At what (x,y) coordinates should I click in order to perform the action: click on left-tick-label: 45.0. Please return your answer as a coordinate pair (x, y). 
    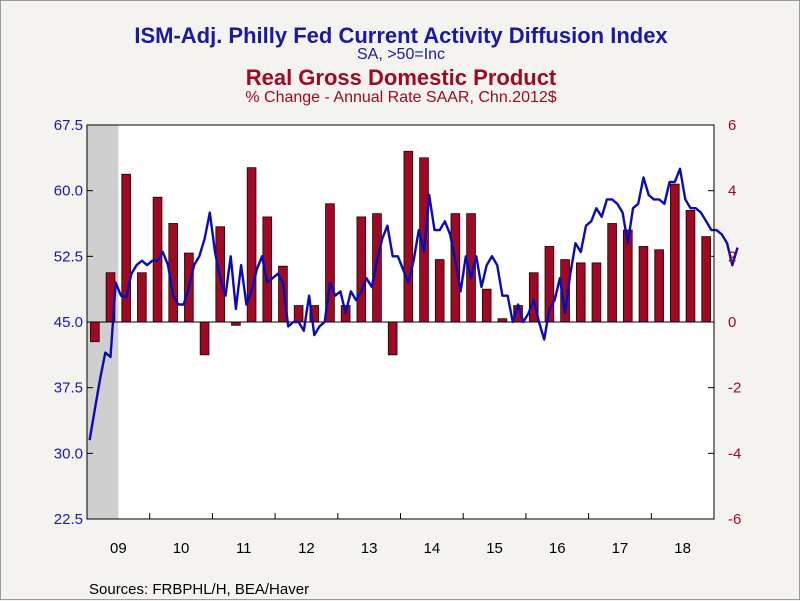
    Looking at the image, I should click on (68, 322).